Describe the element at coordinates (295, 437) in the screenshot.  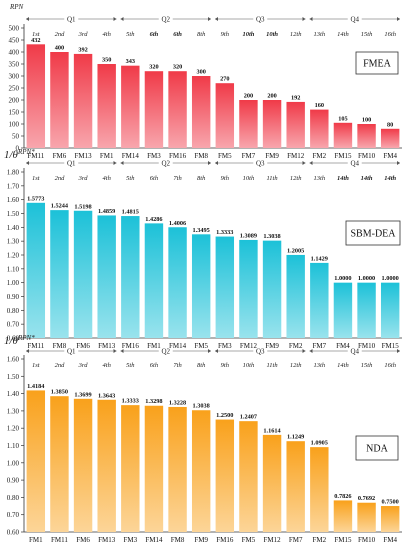
I see `bar-value-label: 1.1249` at that location.